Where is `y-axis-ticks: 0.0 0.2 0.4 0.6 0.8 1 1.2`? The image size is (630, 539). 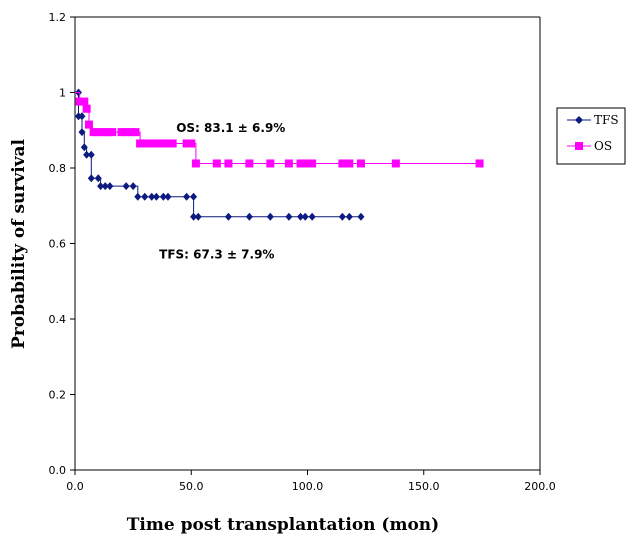
y-axis-ticks: 0.0 0.2 0.4 0.6 0.8 1 1.2 is located at coordinates (62, 244).